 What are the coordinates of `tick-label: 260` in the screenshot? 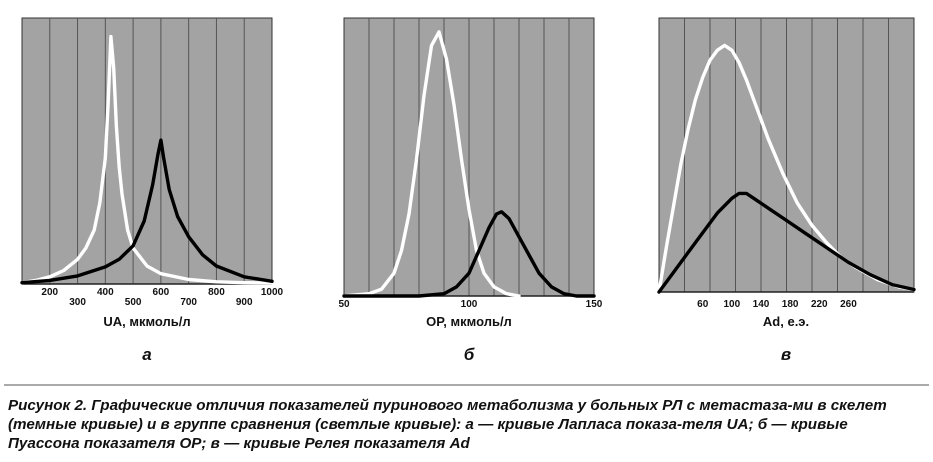 It's located at (848, 304).